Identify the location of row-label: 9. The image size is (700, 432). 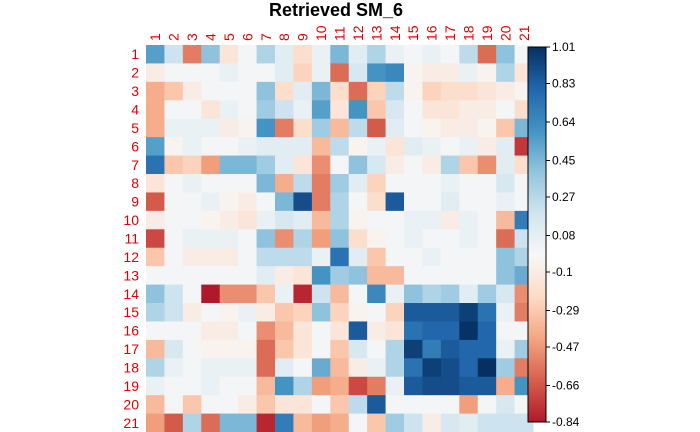
(135, 202).